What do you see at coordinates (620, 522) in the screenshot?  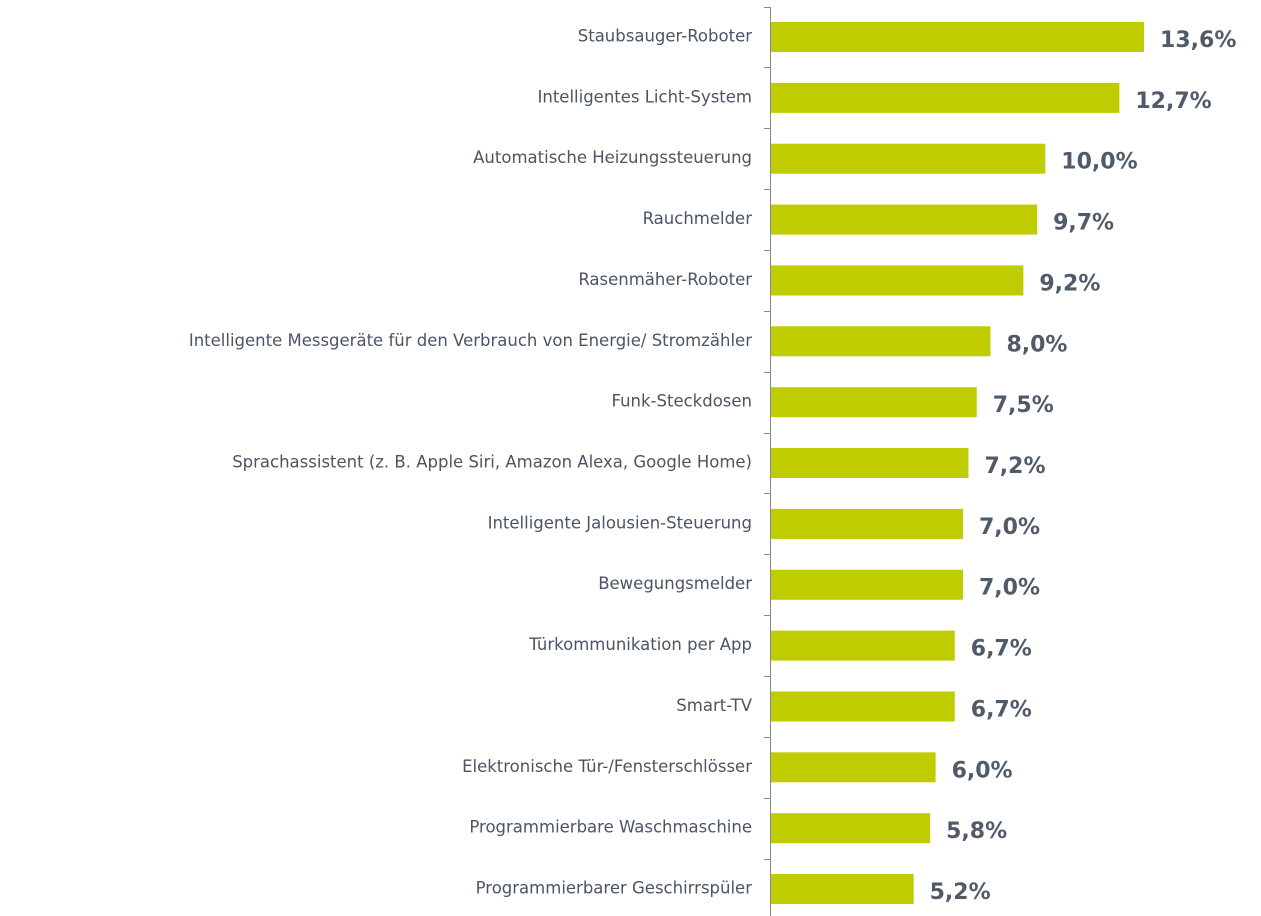 I see `category-label: Intelligente Jalousien-Steuerung` at bounding box center [620, 522].